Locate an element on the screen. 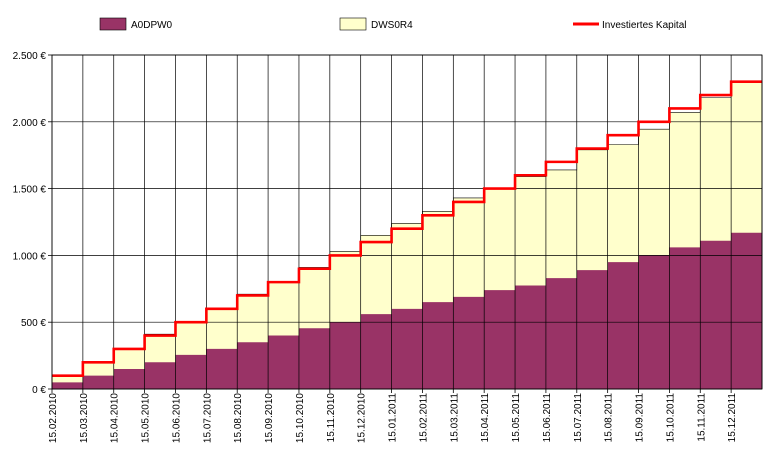 This screenshot has width=770, height=474. x-tick-label: 15.04.2011 is located at coordinates (485, 418).